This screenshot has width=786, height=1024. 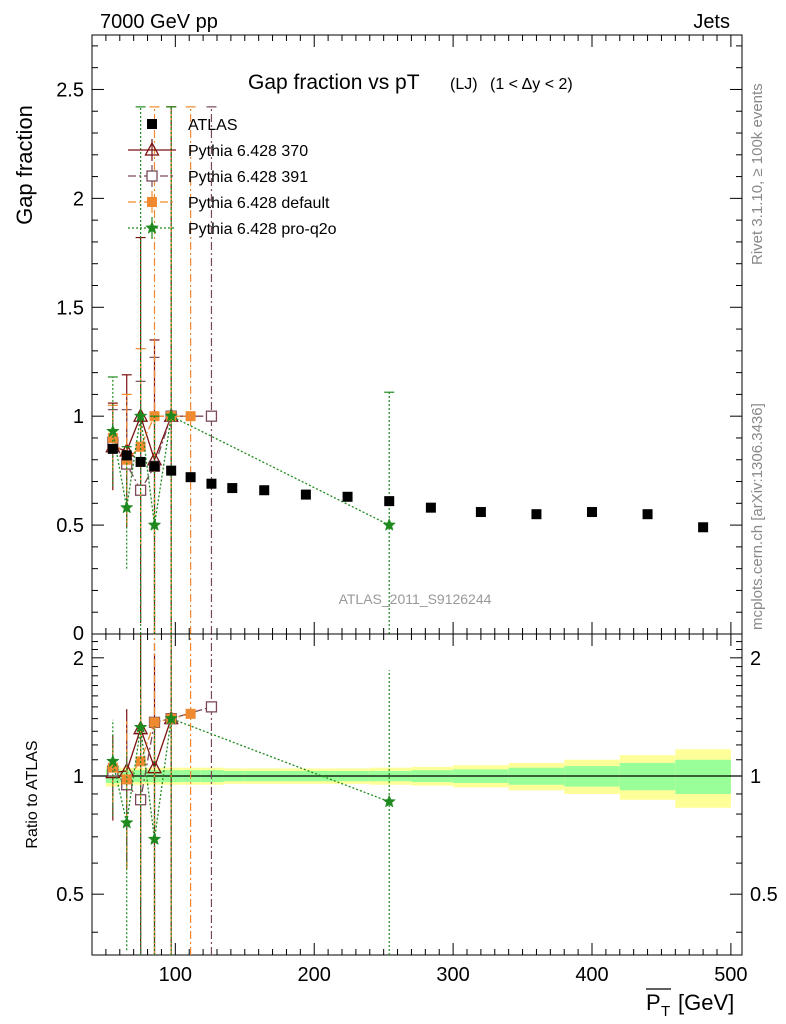 I want to click on ratio-ytick-label: 2, so click(x=78, y=659).